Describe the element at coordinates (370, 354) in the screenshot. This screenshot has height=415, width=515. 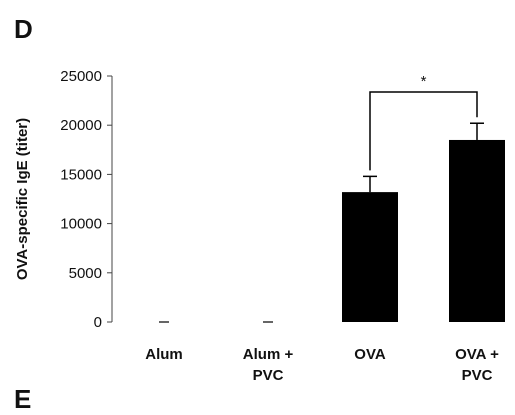
I see `x-tick-label: OVA` at that location.